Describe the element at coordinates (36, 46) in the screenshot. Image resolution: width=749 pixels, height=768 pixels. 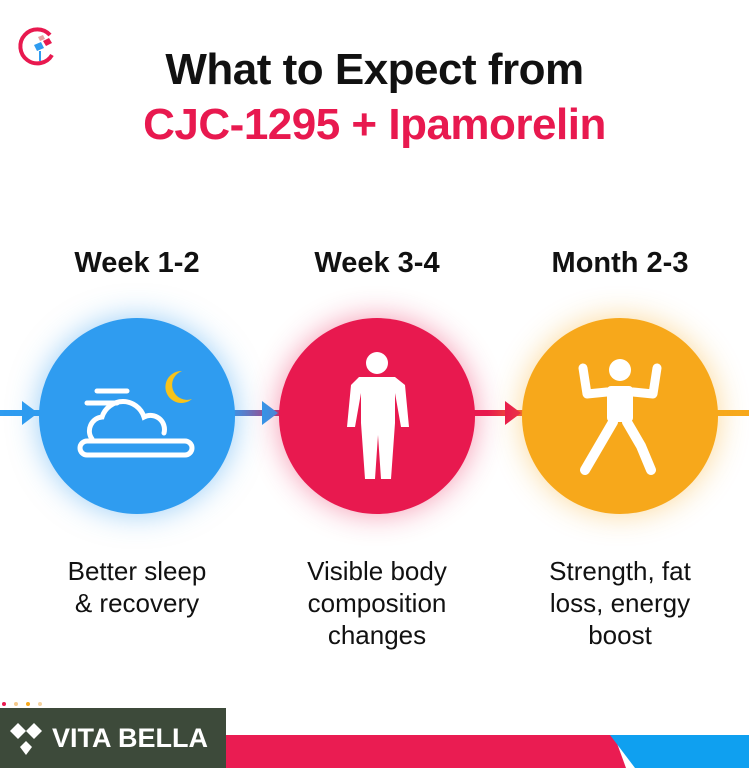
I see `logo-icon` at that location.